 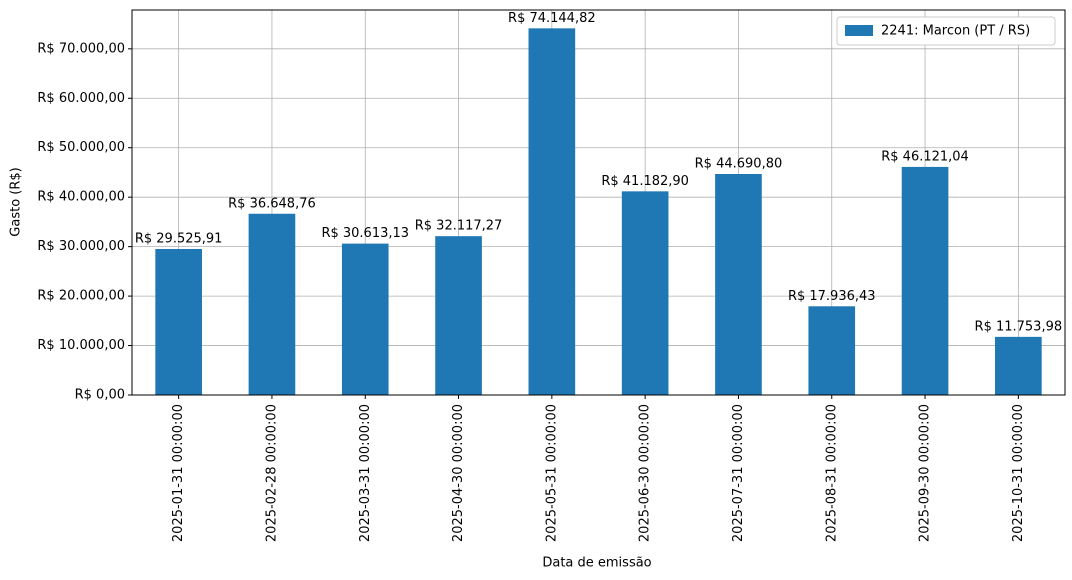 I want to click on x-tick-label: 2025-10-31 00:00:00, so click(x=1018, y=473).